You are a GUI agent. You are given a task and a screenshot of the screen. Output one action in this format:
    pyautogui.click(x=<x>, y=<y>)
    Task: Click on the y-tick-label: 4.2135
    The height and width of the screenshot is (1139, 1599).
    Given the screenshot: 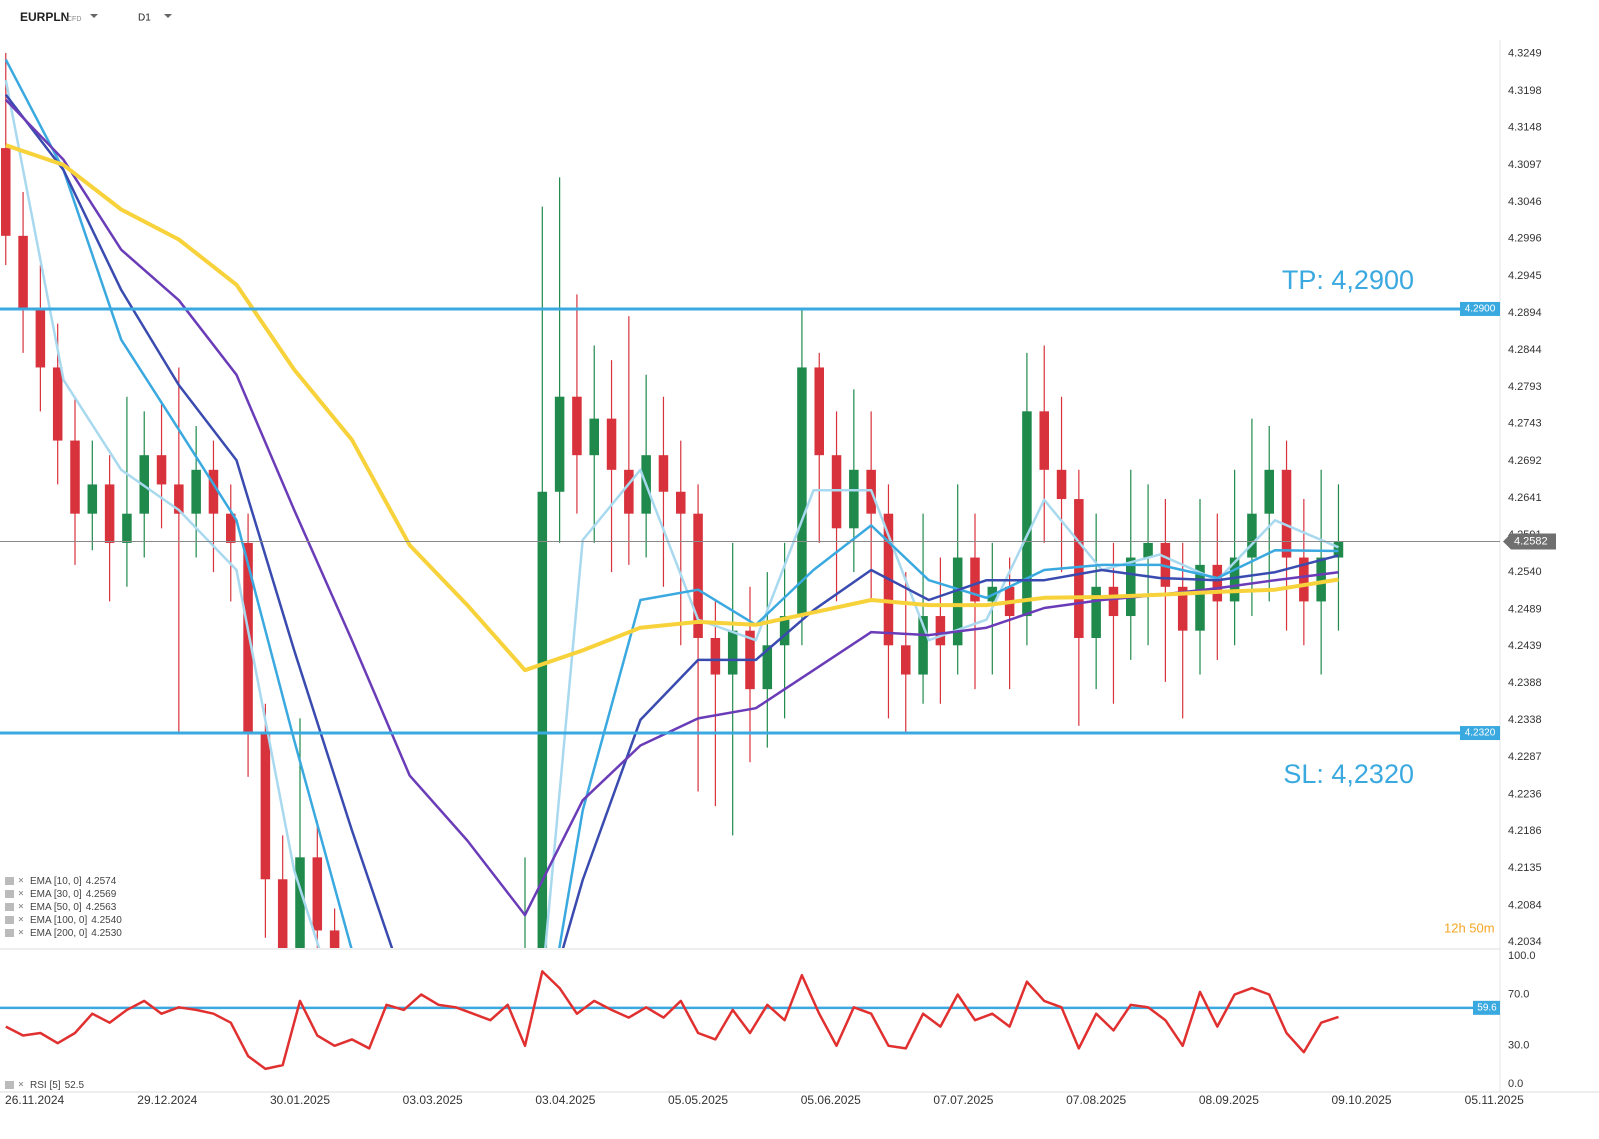 What is the action you would take?
    pyautogui.click(x=1525, y=868)
    